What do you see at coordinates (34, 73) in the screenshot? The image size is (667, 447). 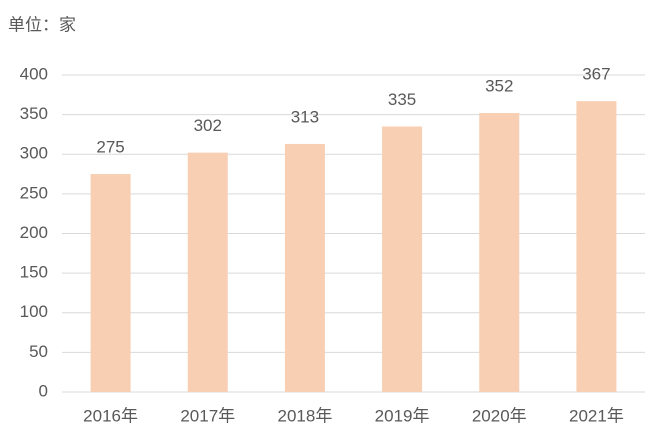 I see `y-tick-label: 400` at bounding box center [34, 73].